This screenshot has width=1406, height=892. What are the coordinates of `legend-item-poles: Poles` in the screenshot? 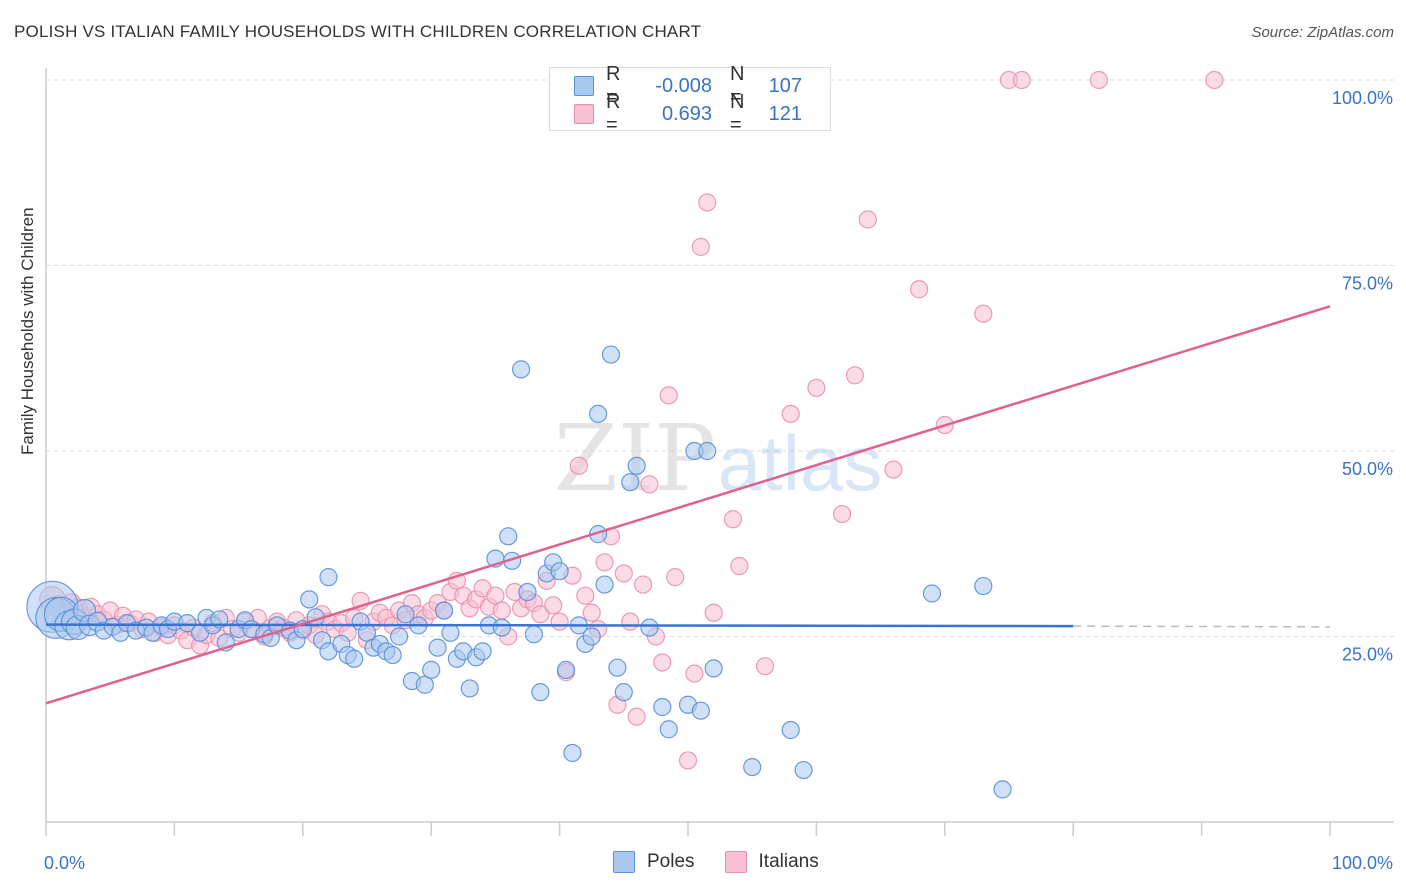 It's located at (654, 862).